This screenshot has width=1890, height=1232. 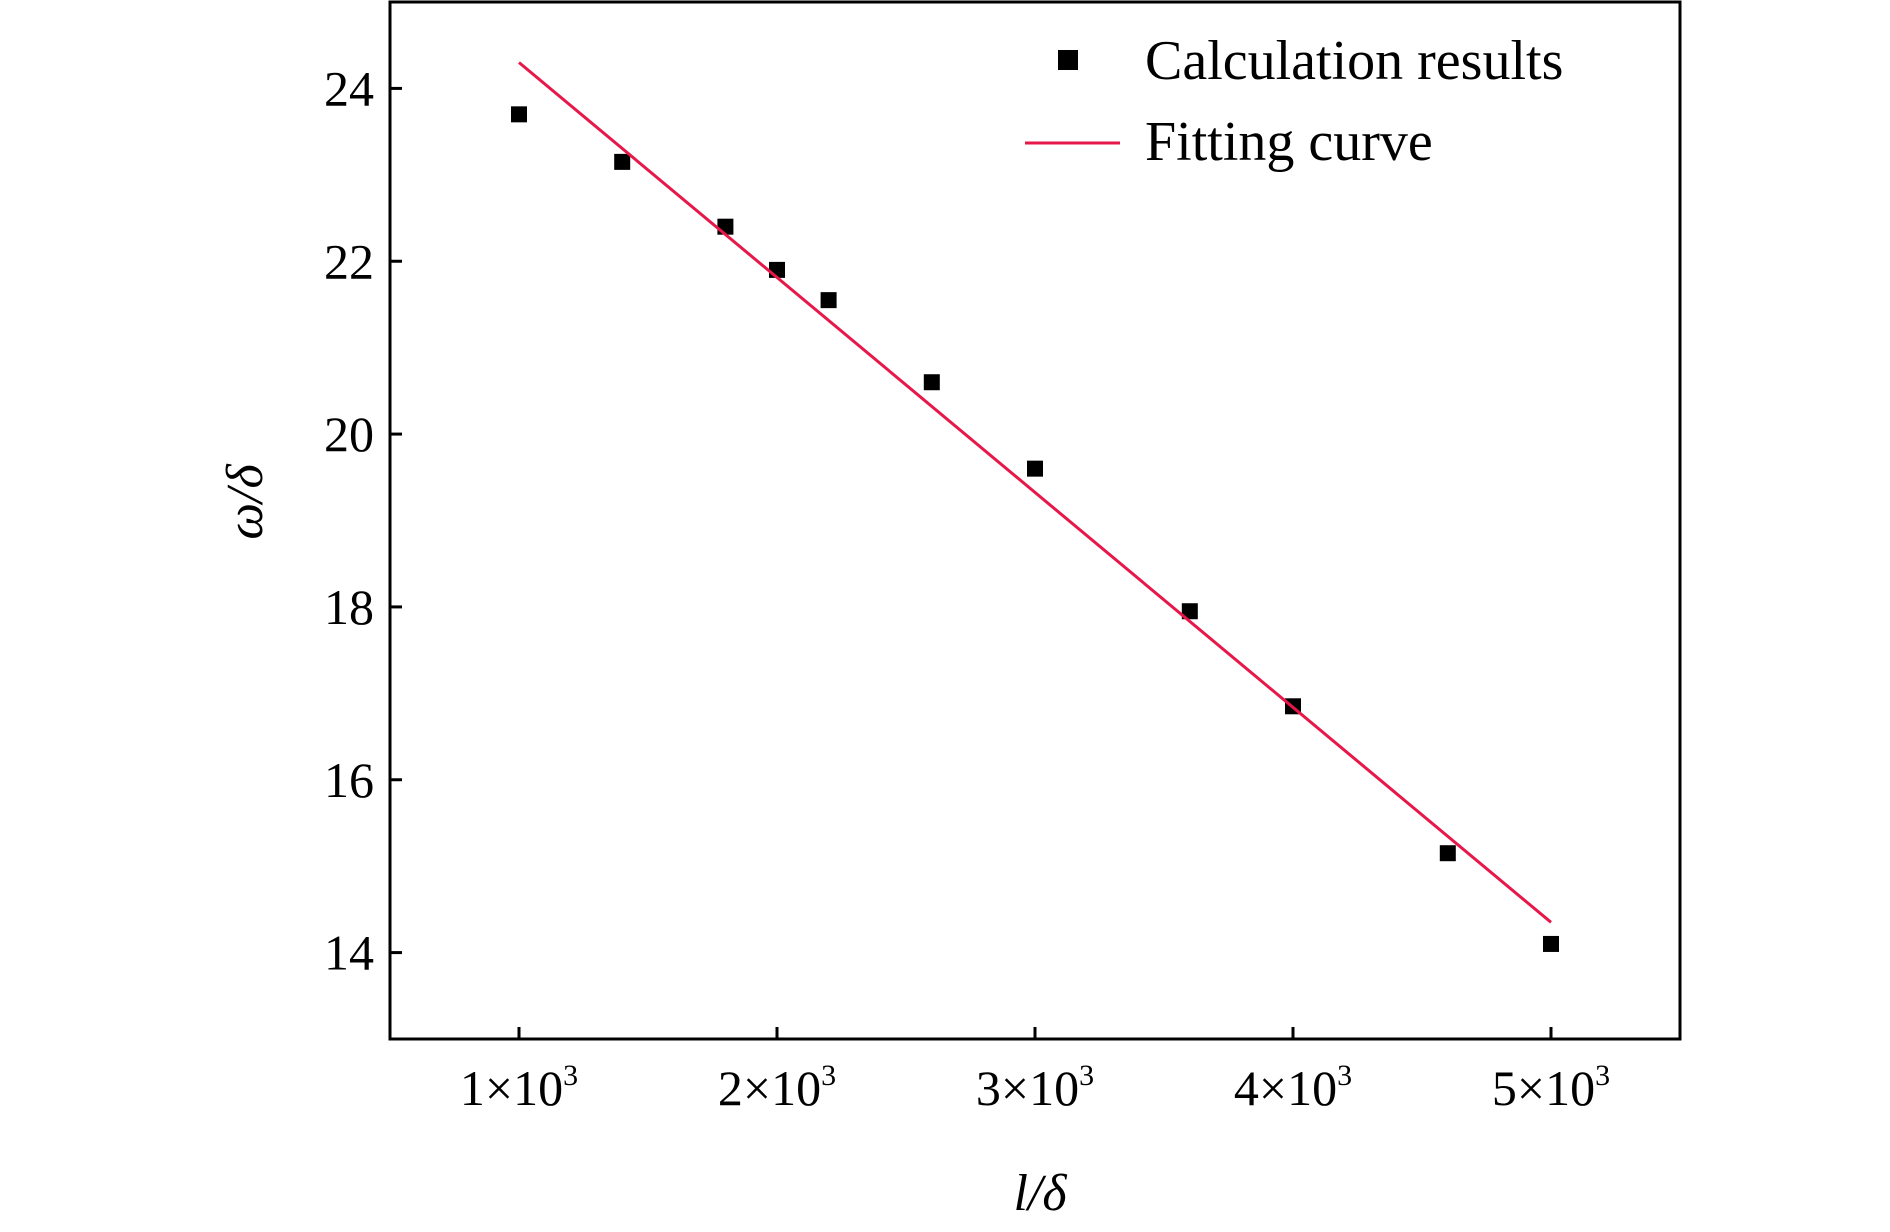 What do you see at coordinates (1289, 142) in the screenshot?
I see `legend-label-fitting-curve: Fitting curve` at bounding box center [1289, 142].